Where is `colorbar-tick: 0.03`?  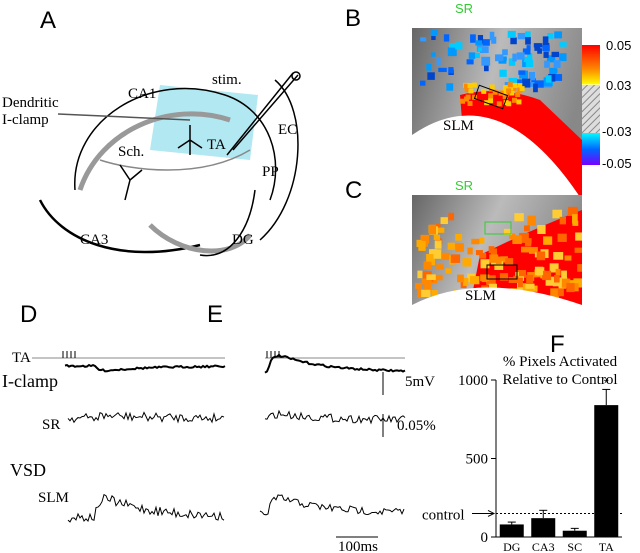
colorbar-tick: 0.03 is located at coordinates (618, 85).